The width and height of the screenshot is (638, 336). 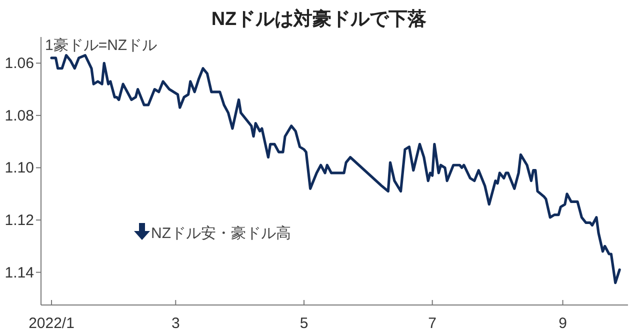 I want to click on y-axis-title: 1豪ドル=NZドル, so click(x=101, y=45).